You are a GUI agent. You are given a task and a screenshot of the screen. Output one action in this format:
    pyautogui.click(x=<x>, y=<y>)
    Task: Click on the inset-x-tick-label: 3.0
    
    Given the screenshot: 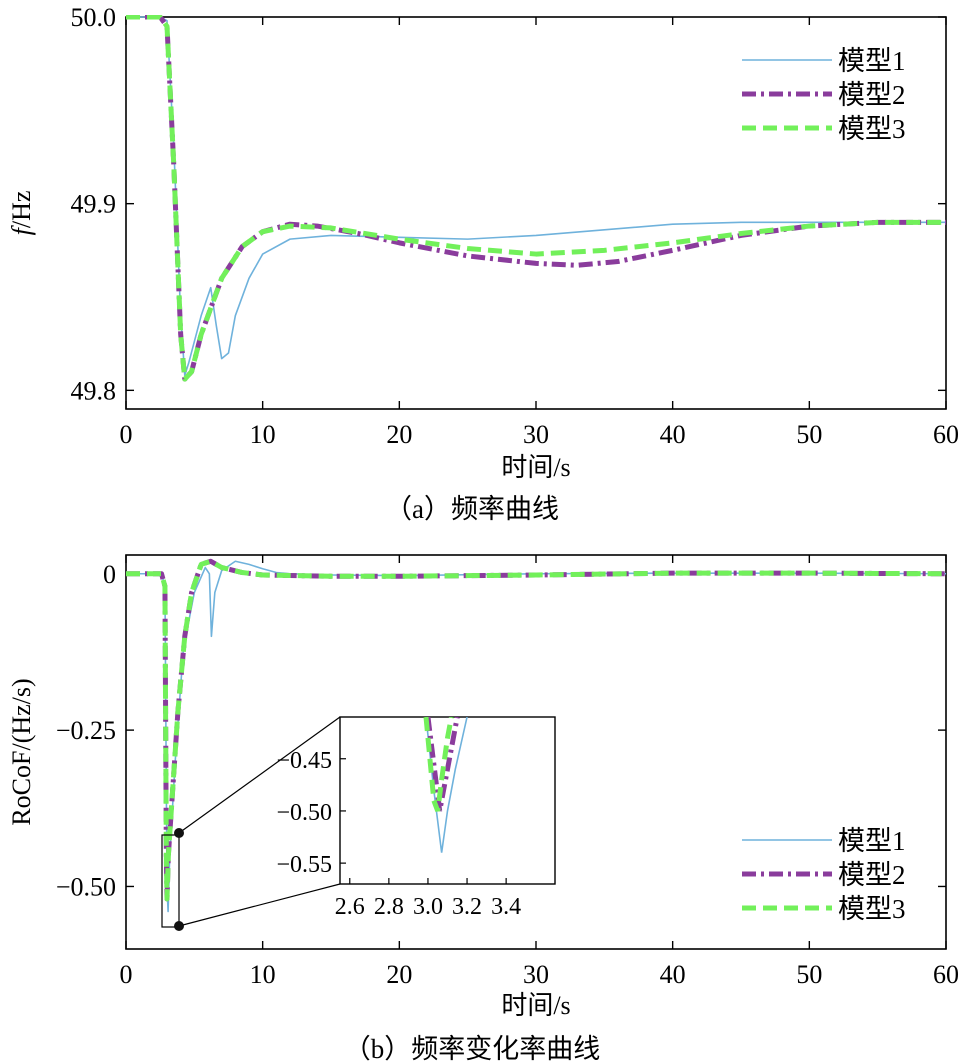 What is the action you would take?
    pyautogui.click(x=428, y=907)
    